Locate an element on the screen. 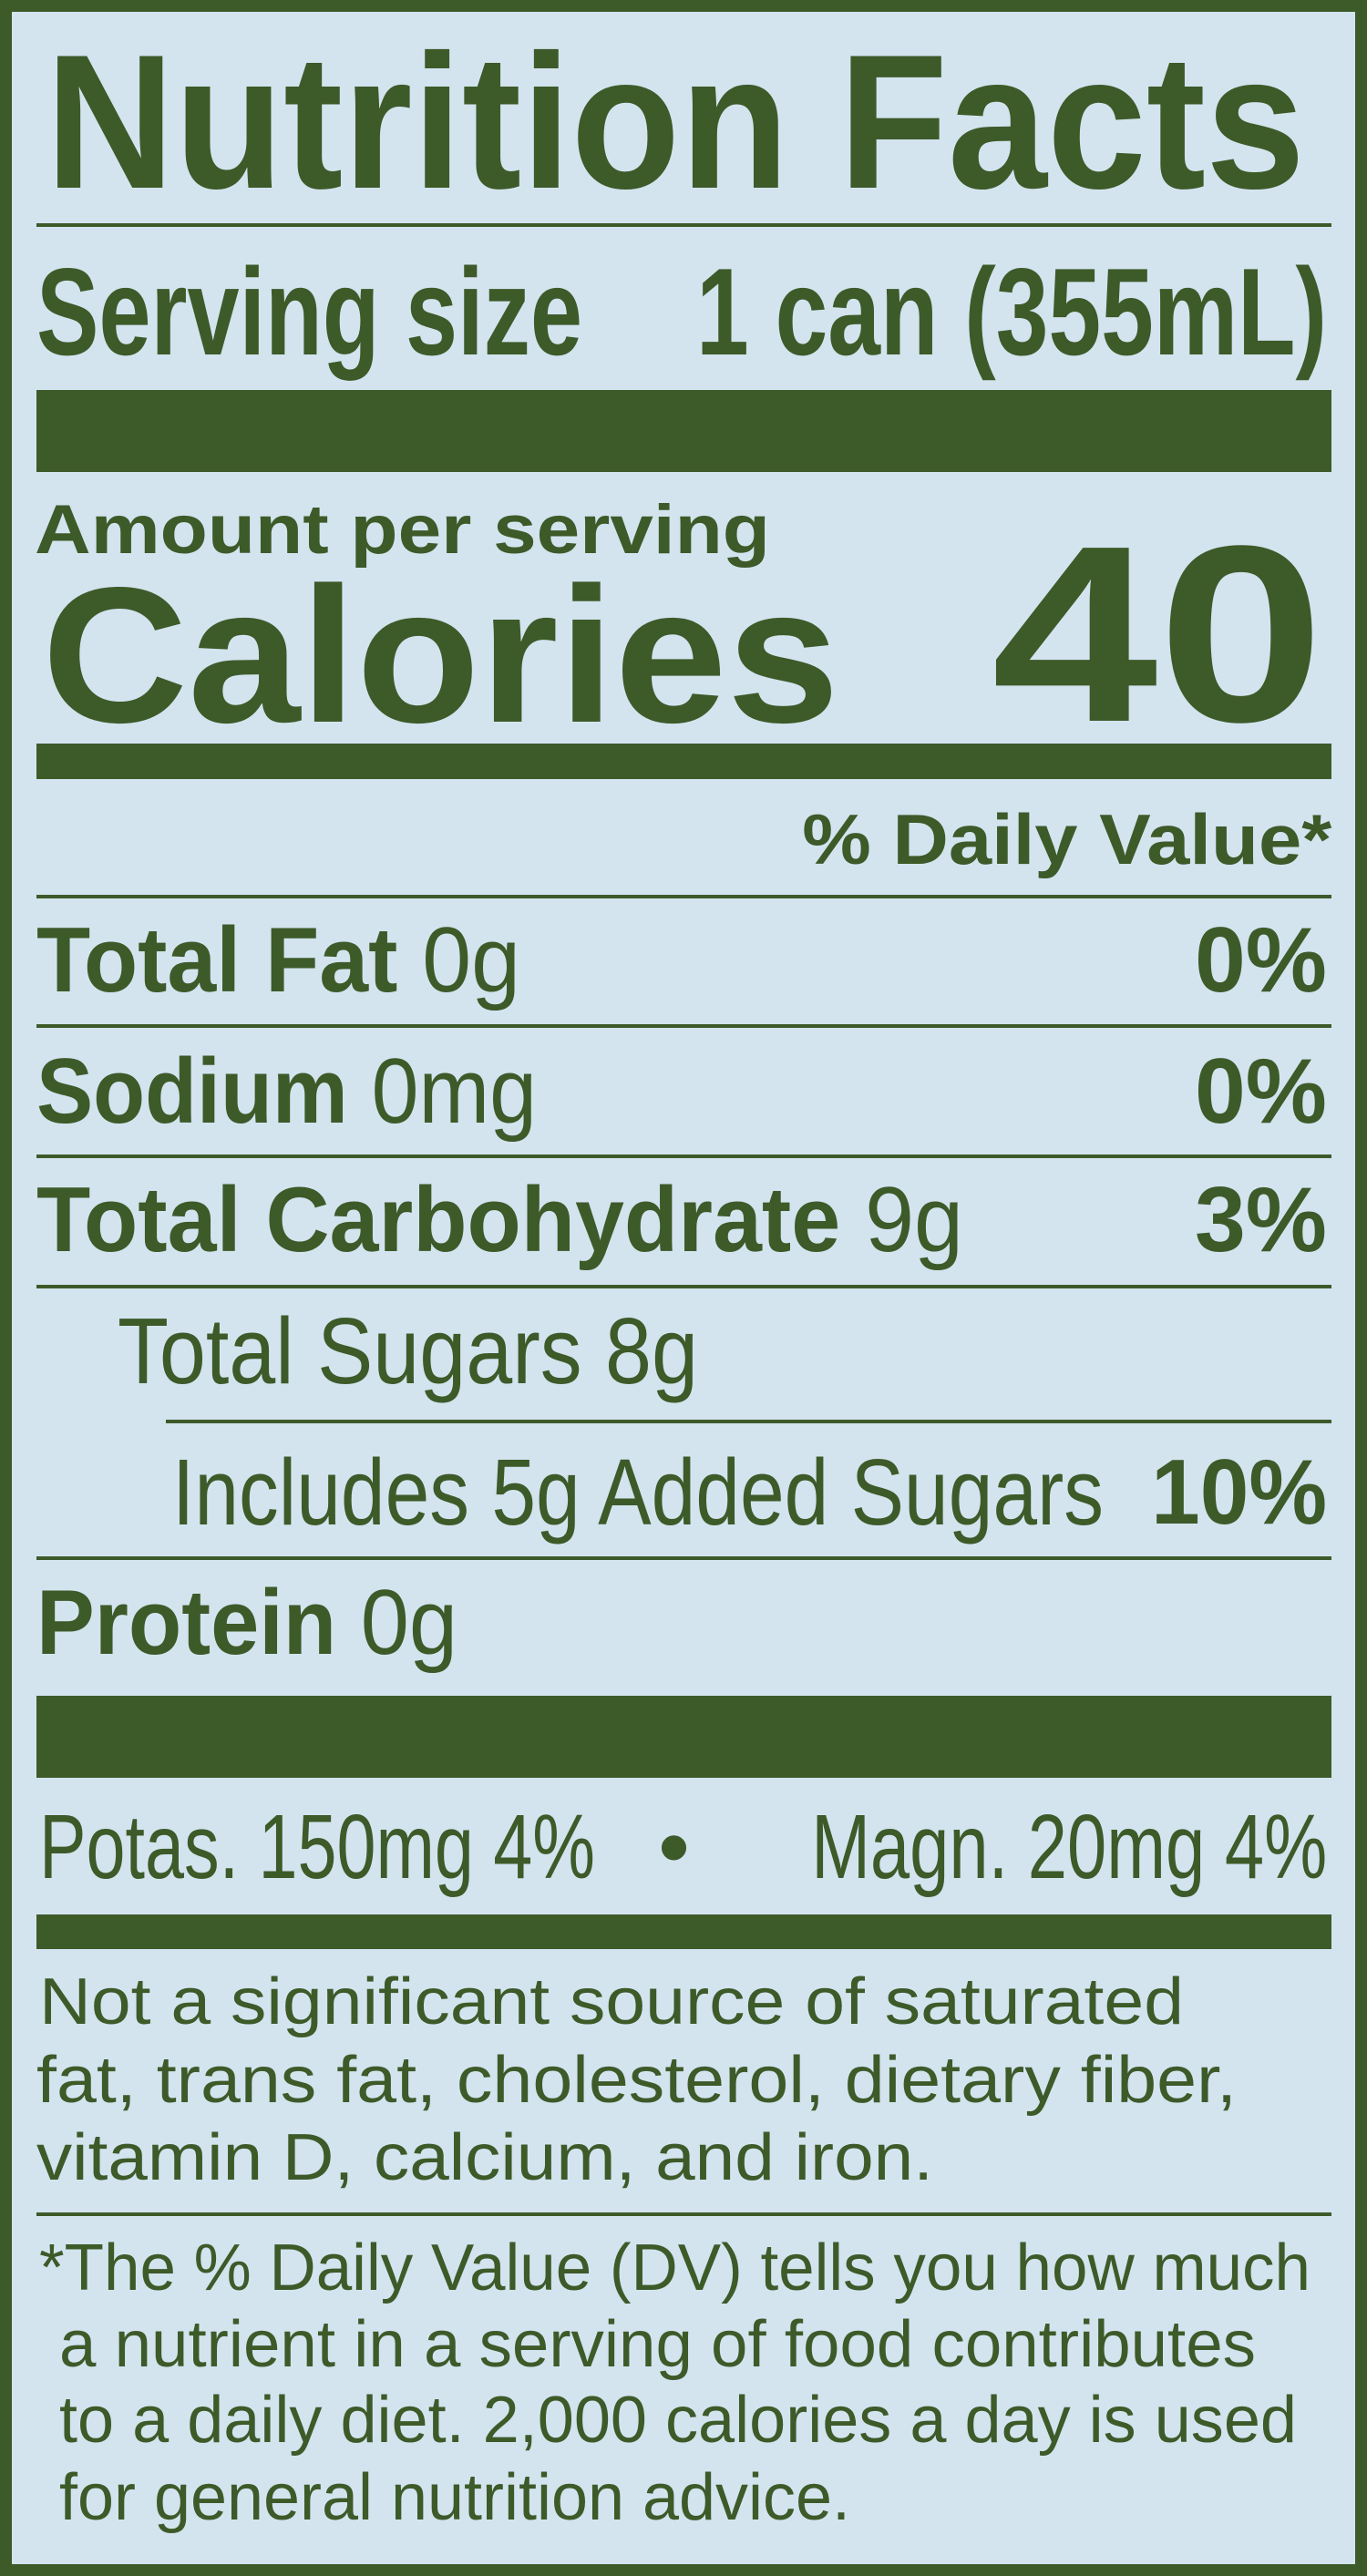  footnote-line: for general nutrition advice. is located at coordinates (454, 2497).